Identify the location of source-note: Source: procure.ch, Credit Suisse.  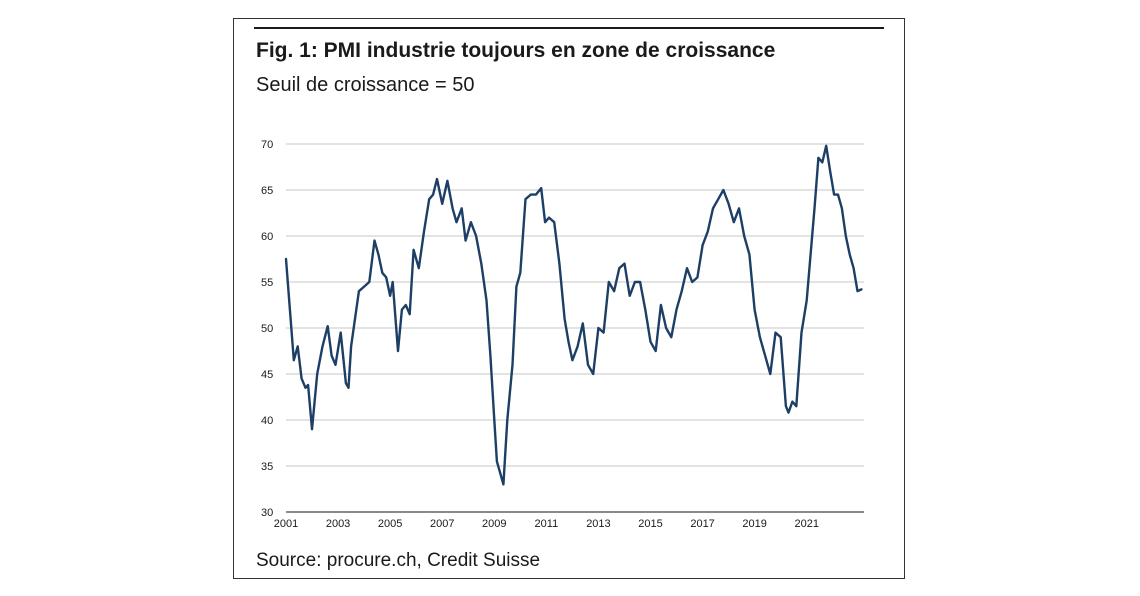
(398, 560).